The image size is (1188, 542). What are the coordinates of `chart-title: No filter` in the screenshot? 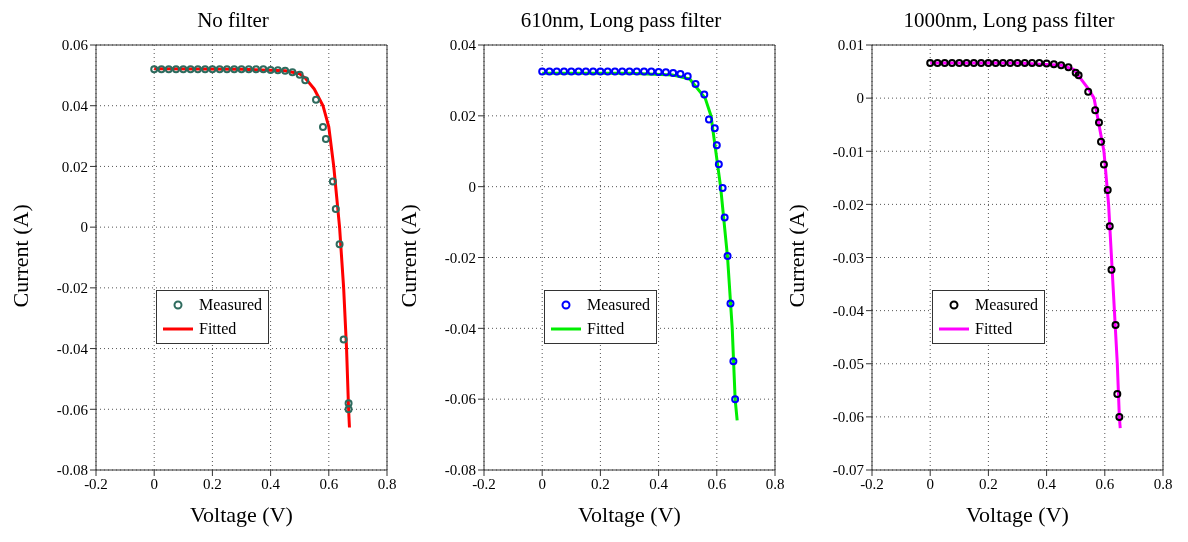 It's located at (233, 20).